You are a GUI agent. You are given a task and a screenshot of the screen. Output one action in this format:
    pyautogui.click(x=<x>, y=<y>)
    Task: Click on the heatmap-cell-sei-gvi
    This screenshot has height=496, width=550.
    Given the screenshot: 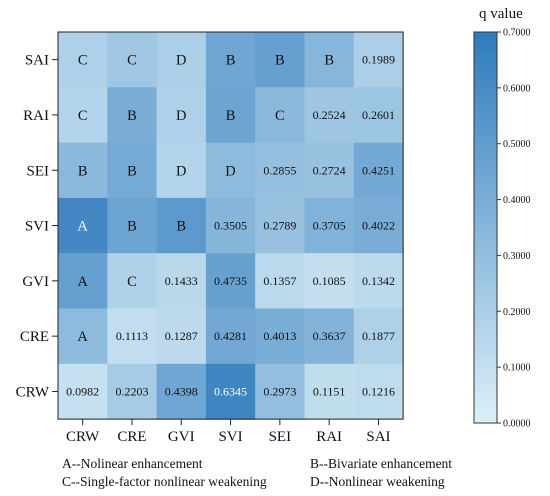 What is the action you would take?
    pyautogui.click(x=181, y=170)
    